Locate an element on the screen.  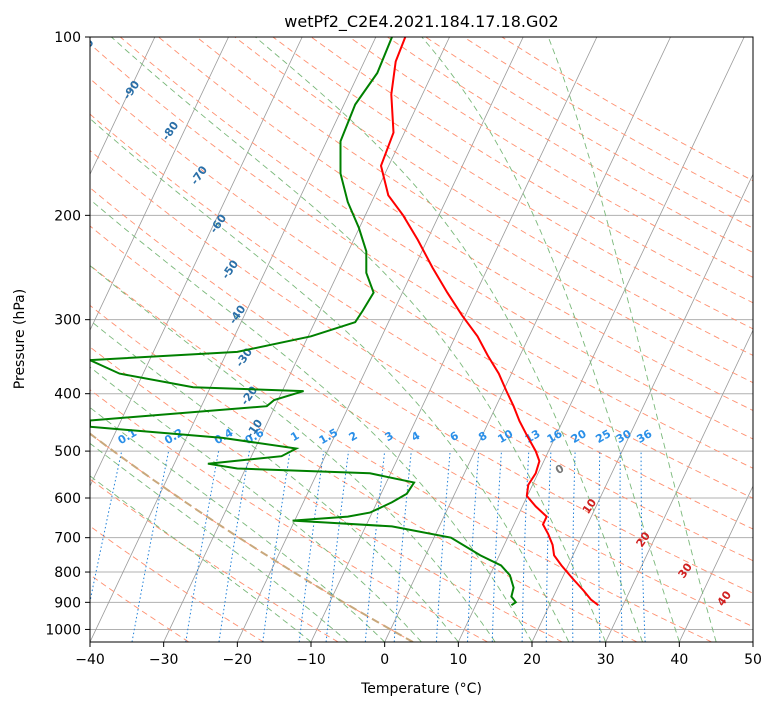
y-tick-label: 800 is located at coordinates (67, 573).